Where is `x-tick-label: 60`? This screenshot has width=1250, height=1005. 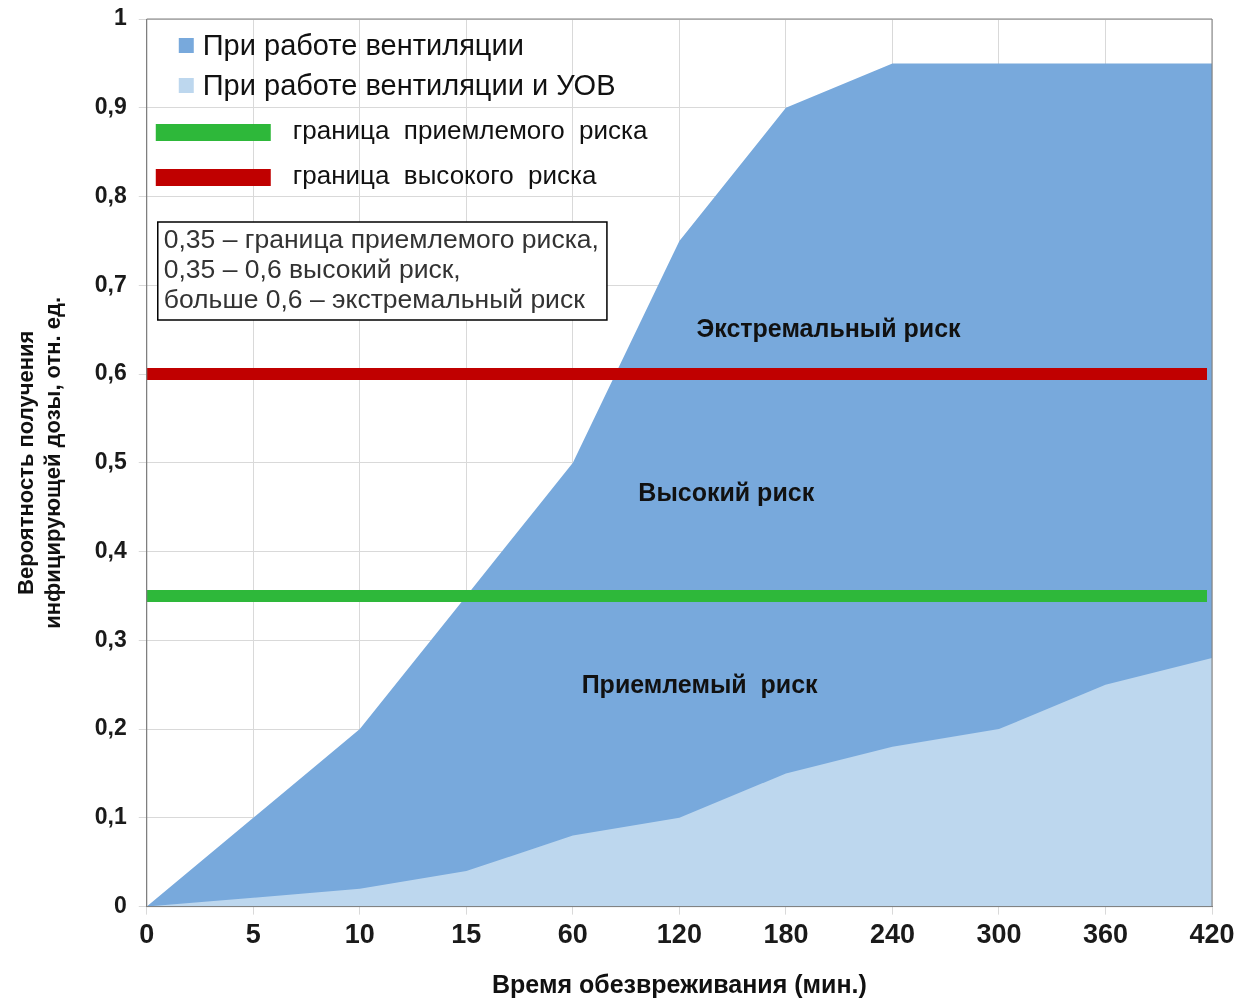
x-tick-label: 60 is located at coordinates (572, 934).